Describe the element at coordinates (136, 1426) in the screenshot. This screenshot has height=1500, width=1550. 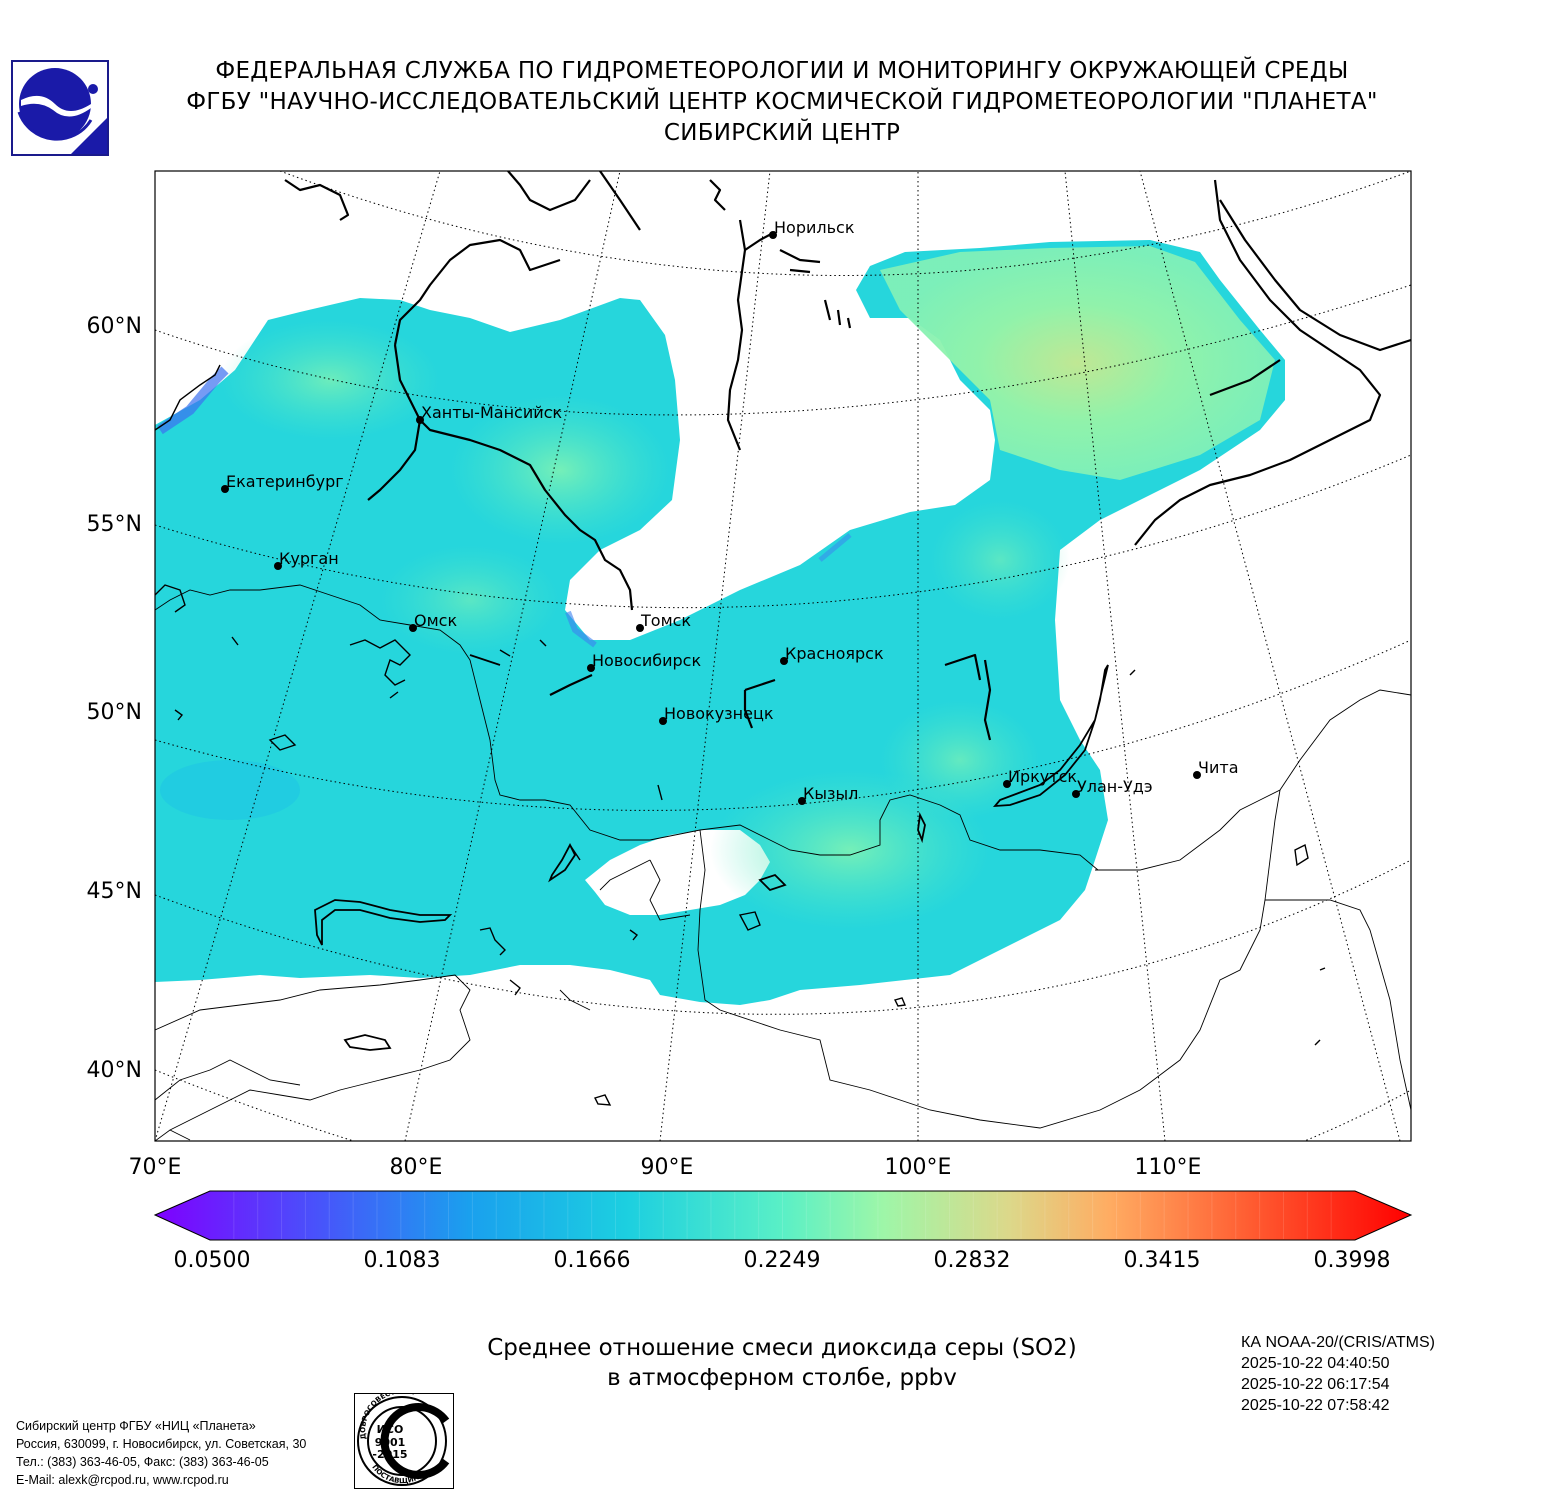
I see `footer-line: Сибирский центр ФГБУ «НИЦ «Планета»` at that location.